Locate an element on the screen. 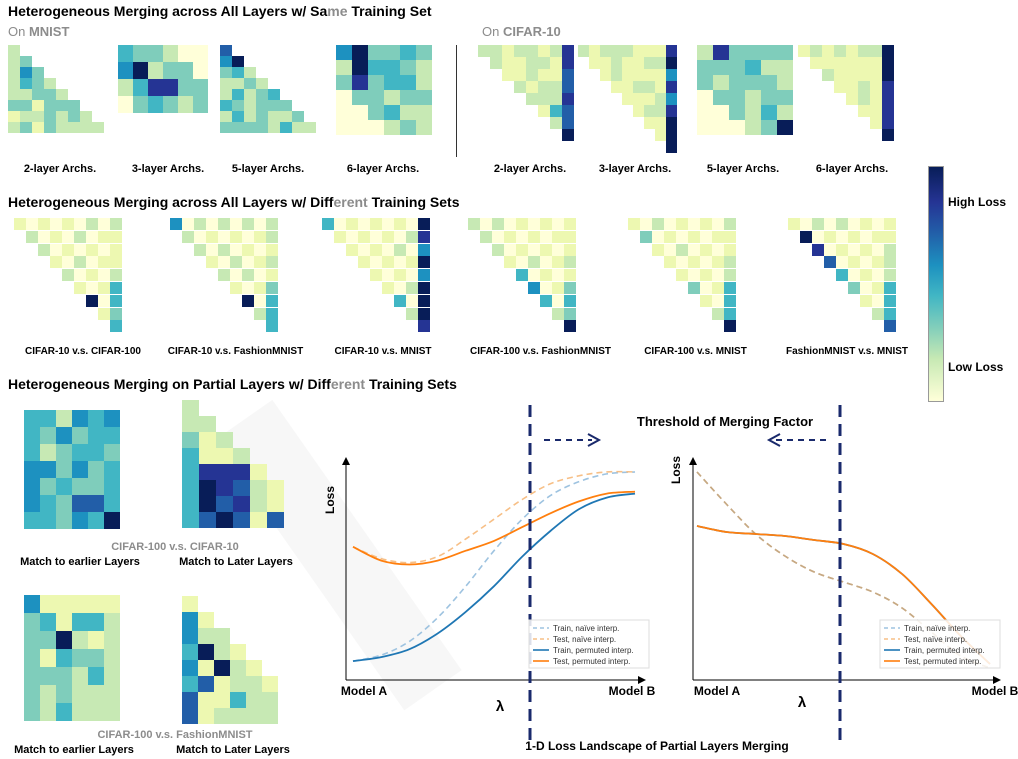  right-arrow-head is located at coordinates (594, 440).